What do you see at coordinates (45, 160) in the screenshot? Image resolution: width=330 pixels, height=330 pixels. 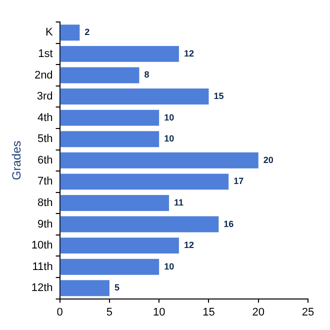 I see `y-tick-label: 6th` at bounding box center [45, 160].